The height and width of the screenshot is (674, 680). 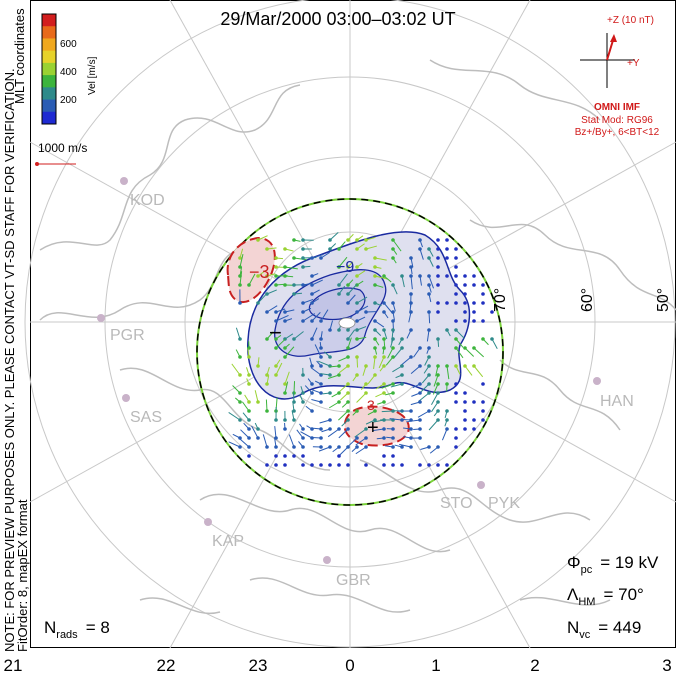 I want to click on n-rads: Nrads = 8, so click(x=77, y=629).